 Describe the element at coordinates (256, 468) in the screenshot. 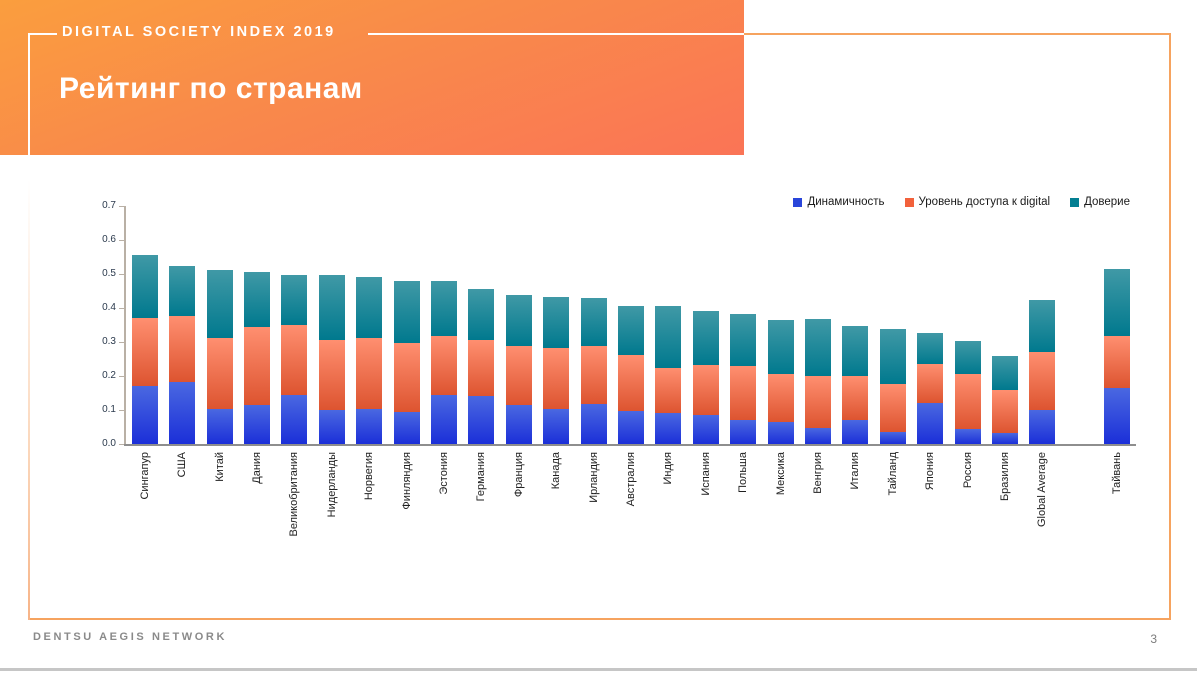

I see `x-label: Дания` at that location.